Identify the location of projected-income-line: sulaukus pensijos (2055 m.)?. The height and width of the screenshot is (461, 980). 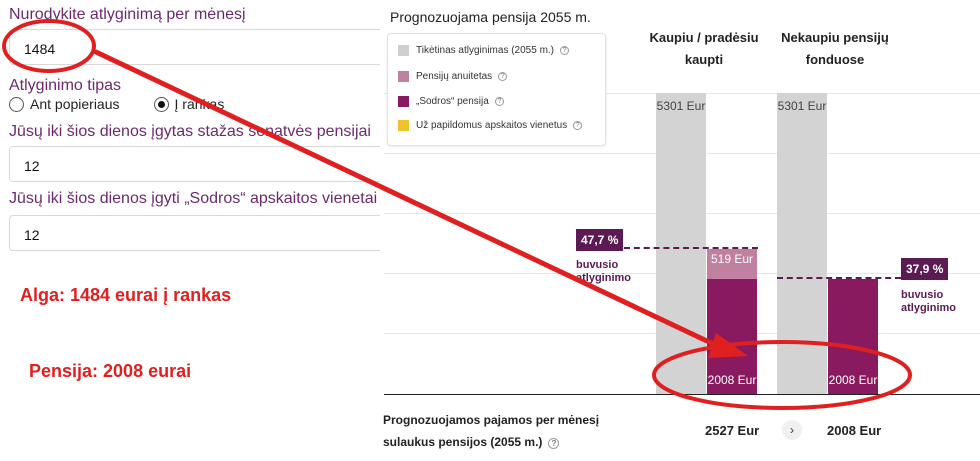
(491, 442).